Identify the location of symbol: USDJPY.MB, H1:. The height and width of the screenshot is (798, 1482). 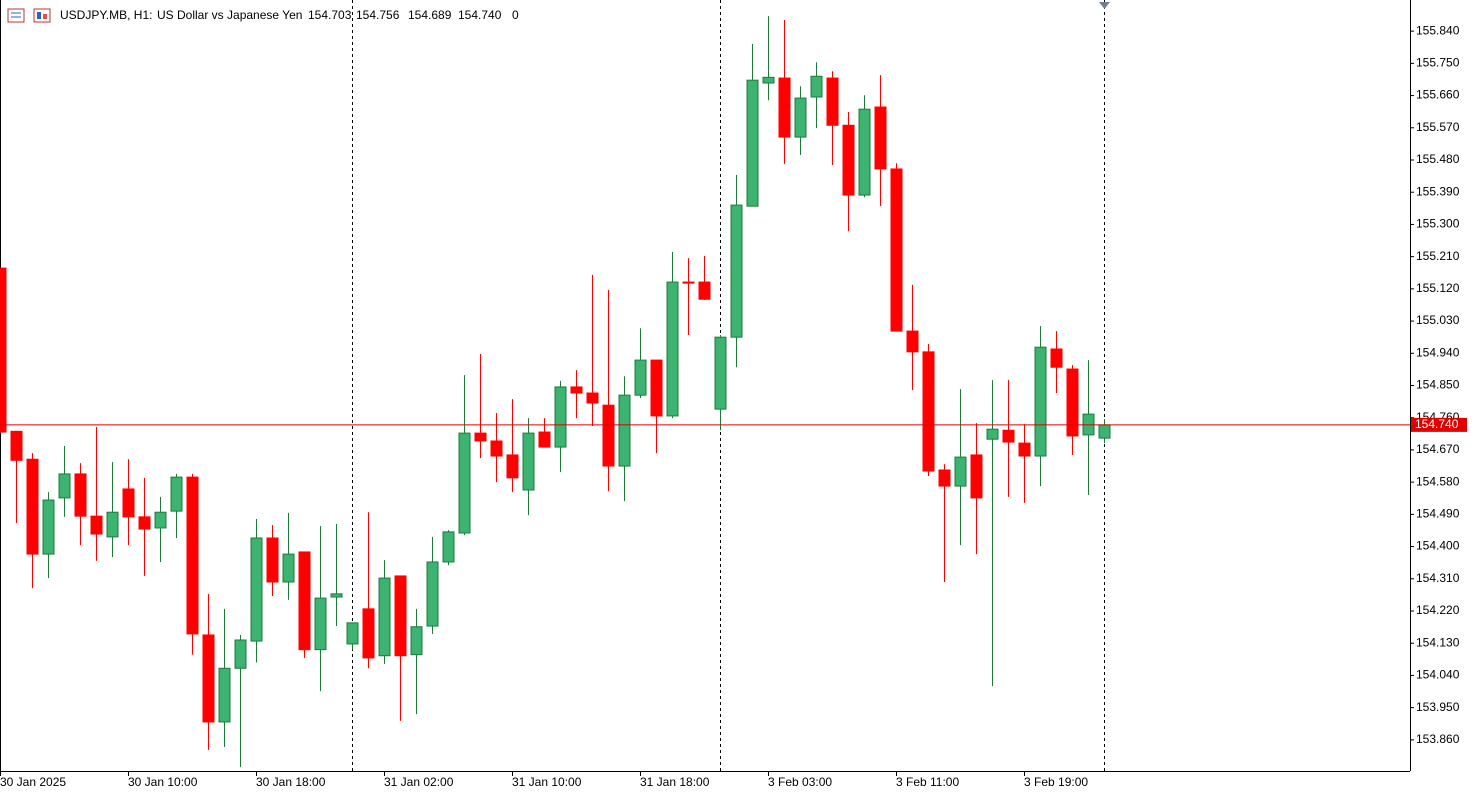
(106, 15).